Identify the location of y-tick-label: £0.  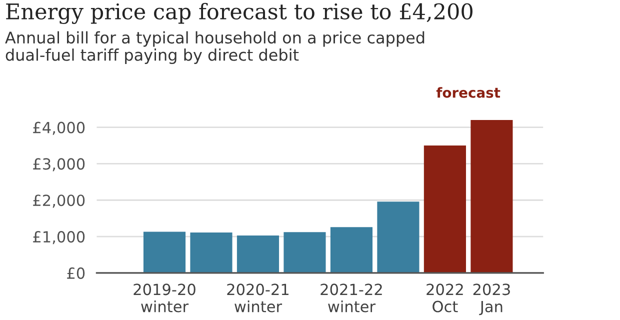
(76, 273).